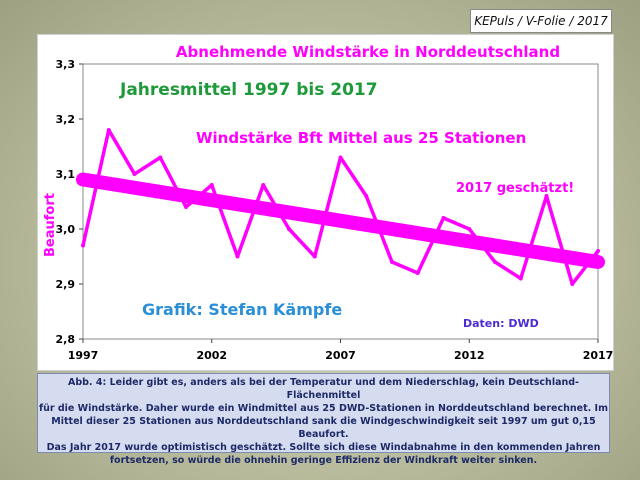 The height and width of the screenshot is (480, 640). Describe the element at coordinates (83, 355) in the screenshot. I see `x-tick-label: 1997` at that location.